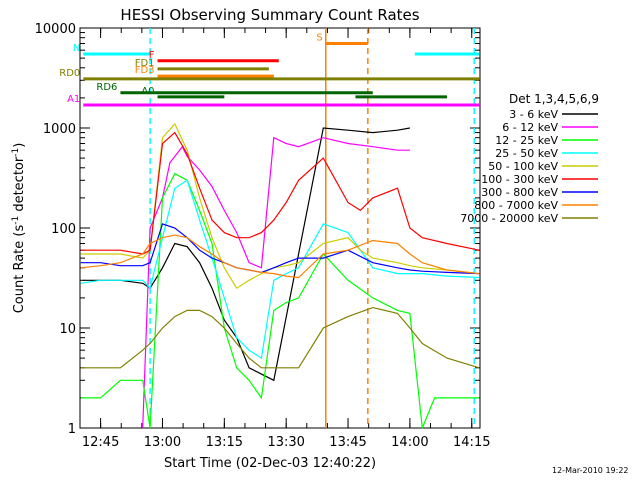 The image size is (640, 480). Describe the element at coordinates (590, 470) in the screenshot. I see `date-stamp: 12-Mar-2010 19:22` at that location.